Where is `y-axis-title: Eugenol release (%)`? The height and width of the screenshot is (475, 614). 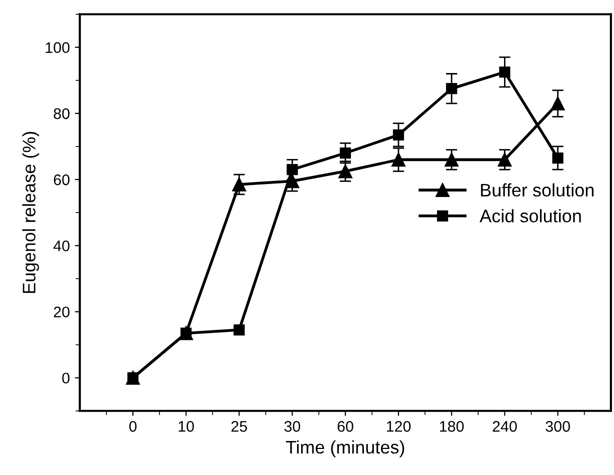 y-axis-title: Eugenol release (%) is located at coordinates (31, 212).